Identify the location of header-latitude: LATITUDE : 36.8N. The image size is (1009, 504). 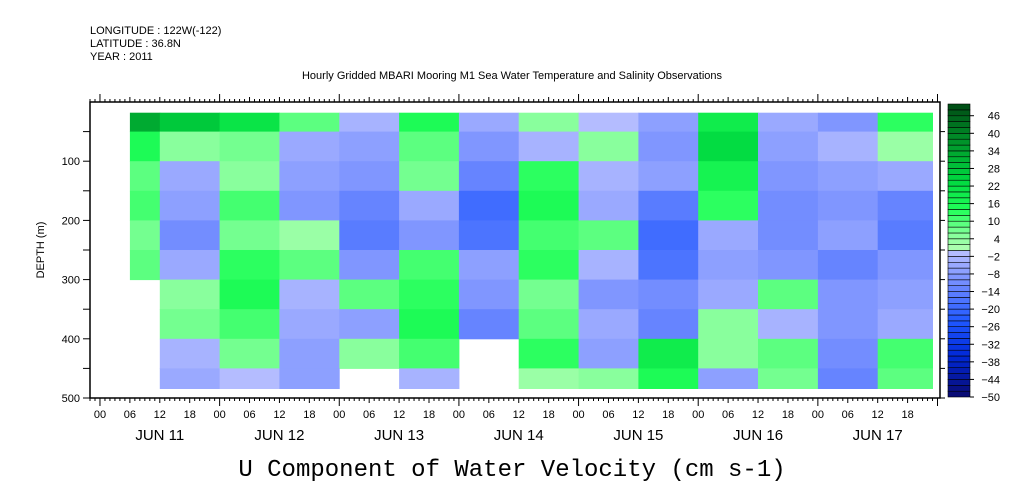
(135, 44).